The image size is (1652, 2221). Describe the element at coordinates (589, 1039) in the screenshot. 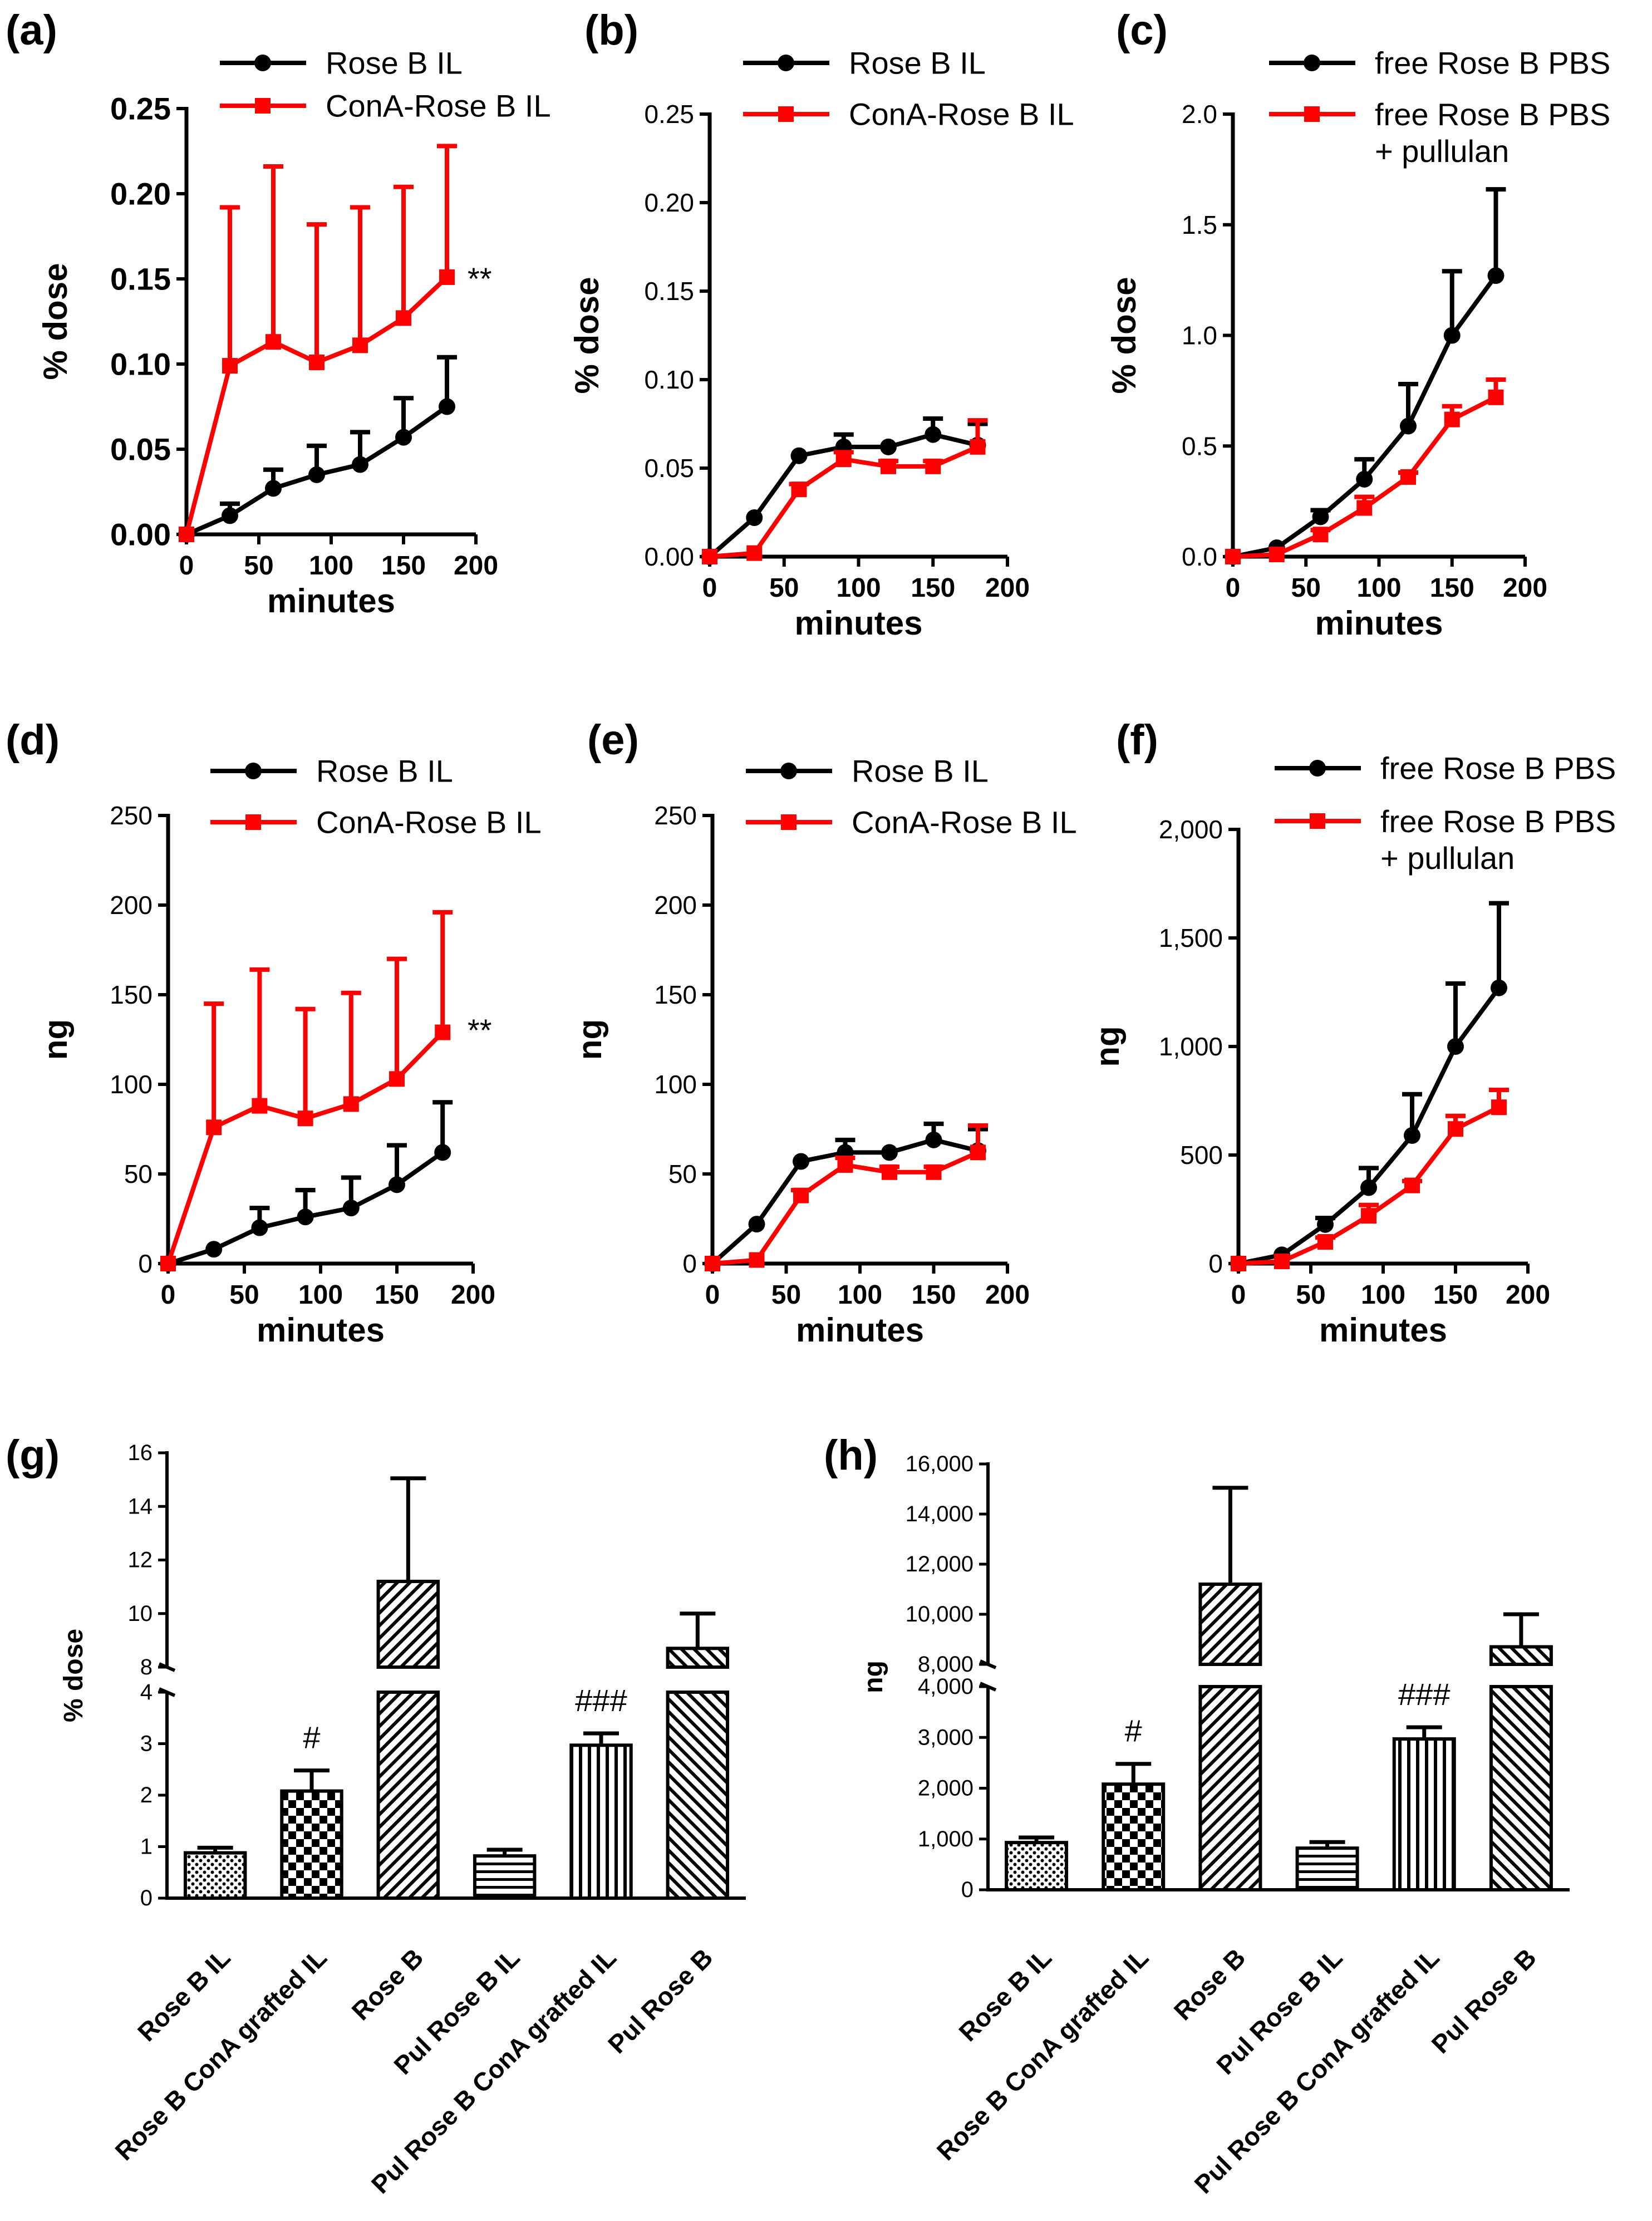

I see `y-axis-title: ng` at that location.